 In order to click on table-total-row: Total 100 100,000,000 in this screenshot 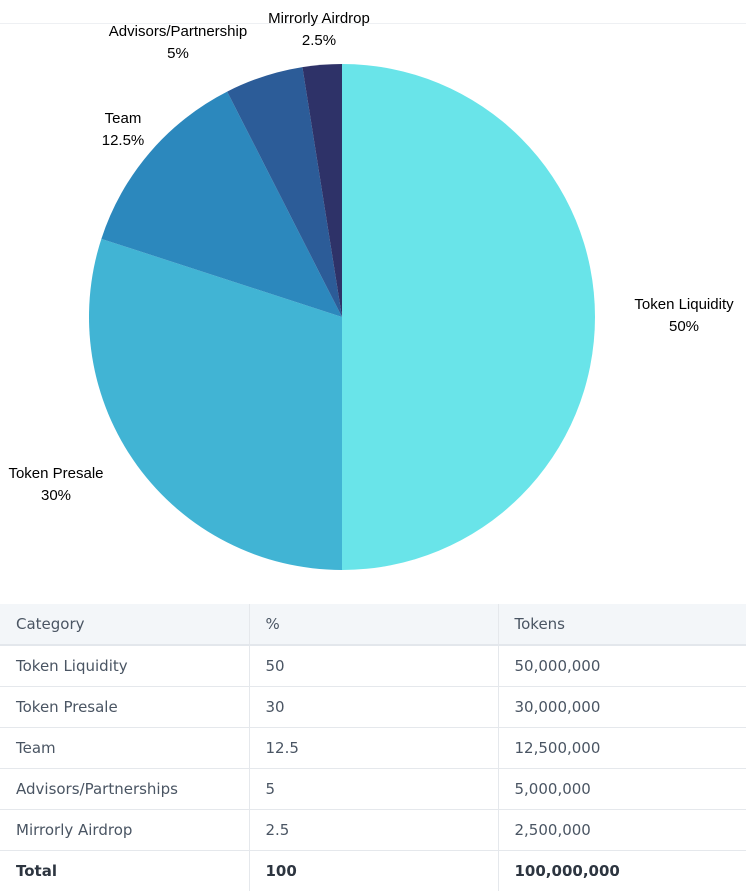, I will do `click(373, 870)`.